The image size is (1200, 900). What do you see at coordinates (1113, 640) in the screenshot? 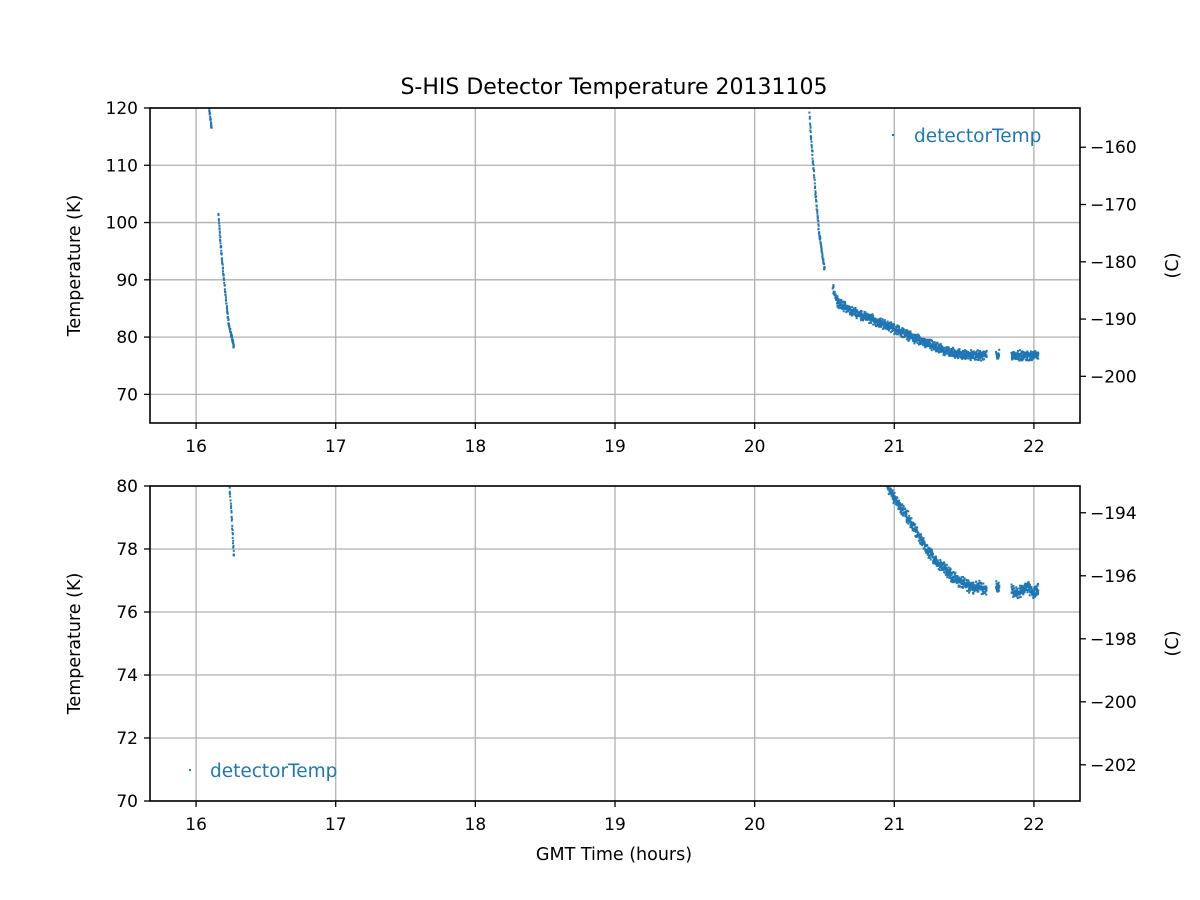
I see `bottom-right-tick-label: −198` at bounding box center [1113, 640].